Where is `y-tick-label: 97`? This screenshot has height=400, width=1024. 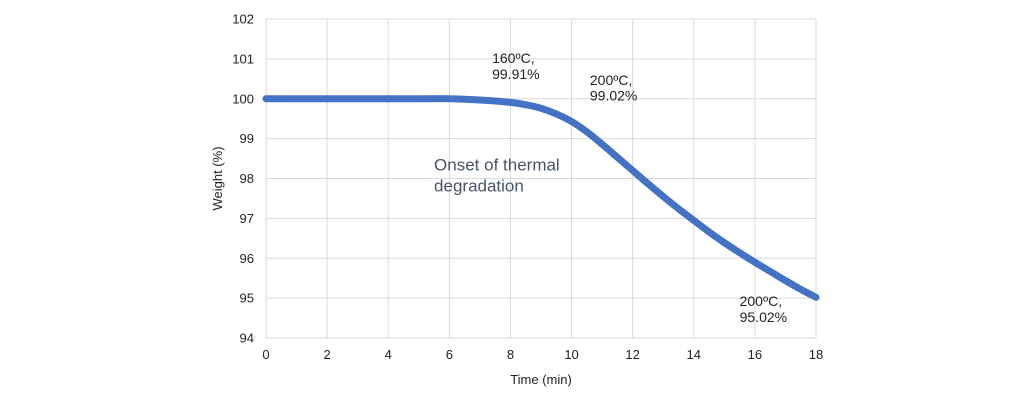 y-tick-label: 97 is located at coordinates (247, 218).